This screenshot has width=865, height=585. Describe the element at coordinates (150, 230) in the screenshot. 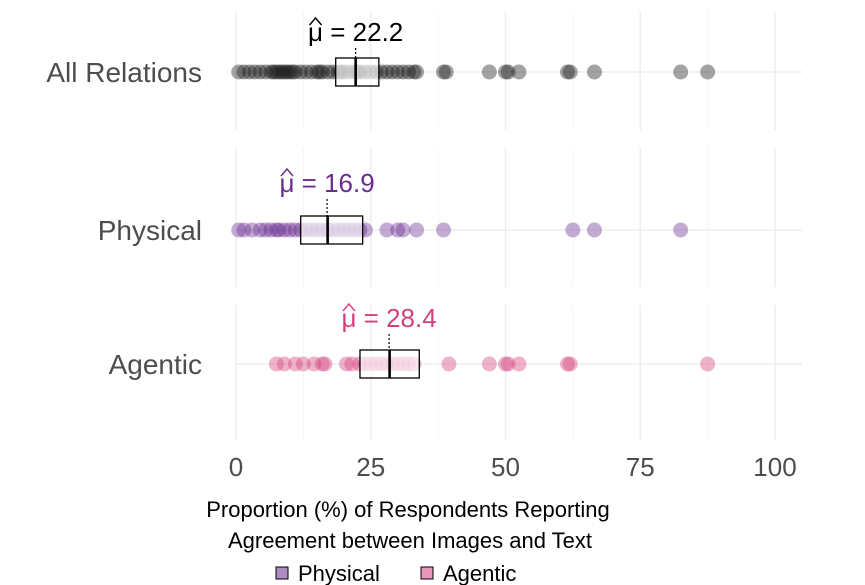

I see `panel-label-physical: Physical` at that location.